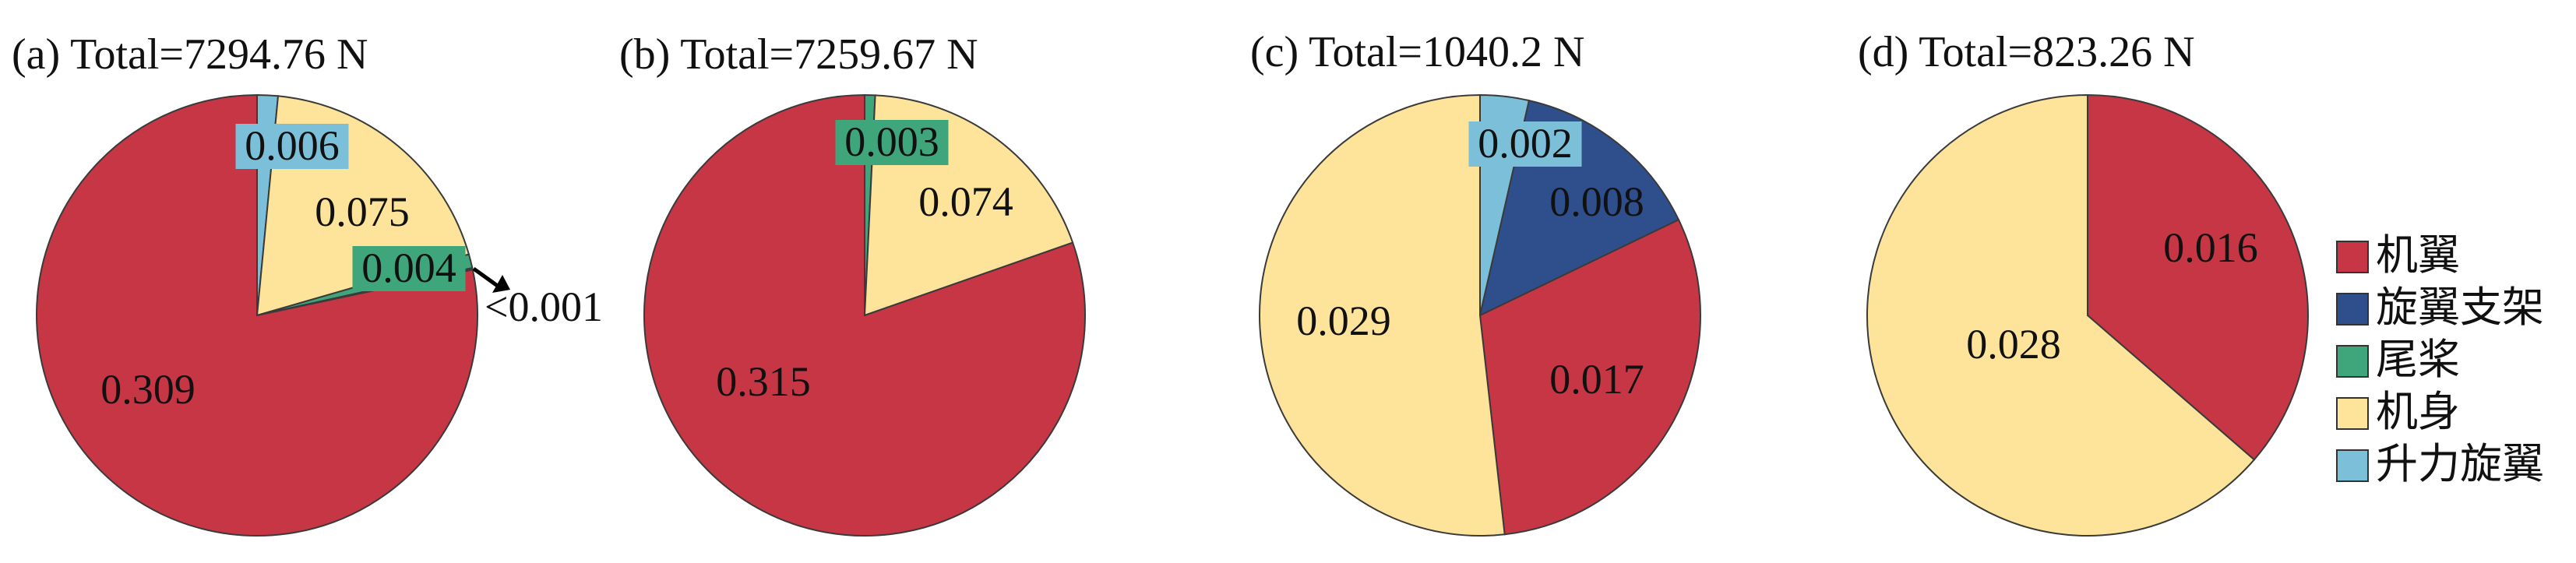 The image size is (2576, 563). Describe the element at coordinates (2210, 248) in the screenshot. I see `slice-label: 0.016` at that location.